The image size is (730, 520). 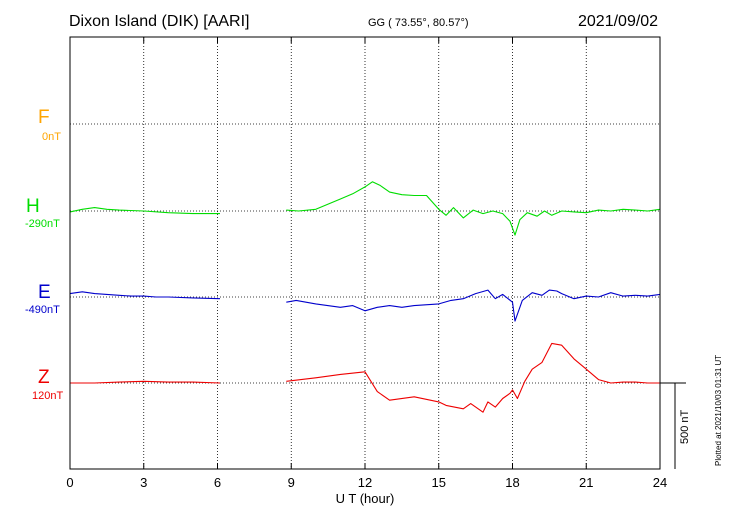 I want to click on scale-bar, so click(x=673, y=425).